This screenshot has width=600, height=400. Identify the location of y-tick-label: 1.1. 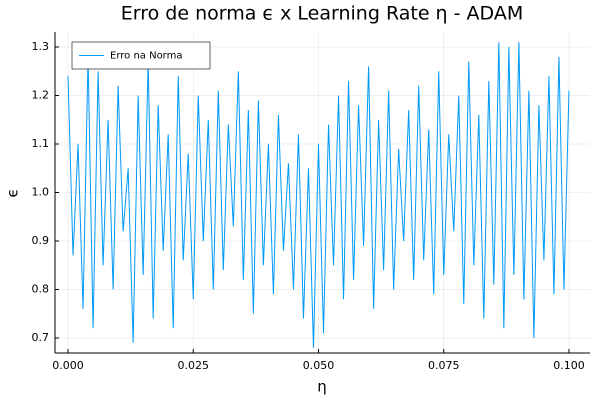
(41, 143).